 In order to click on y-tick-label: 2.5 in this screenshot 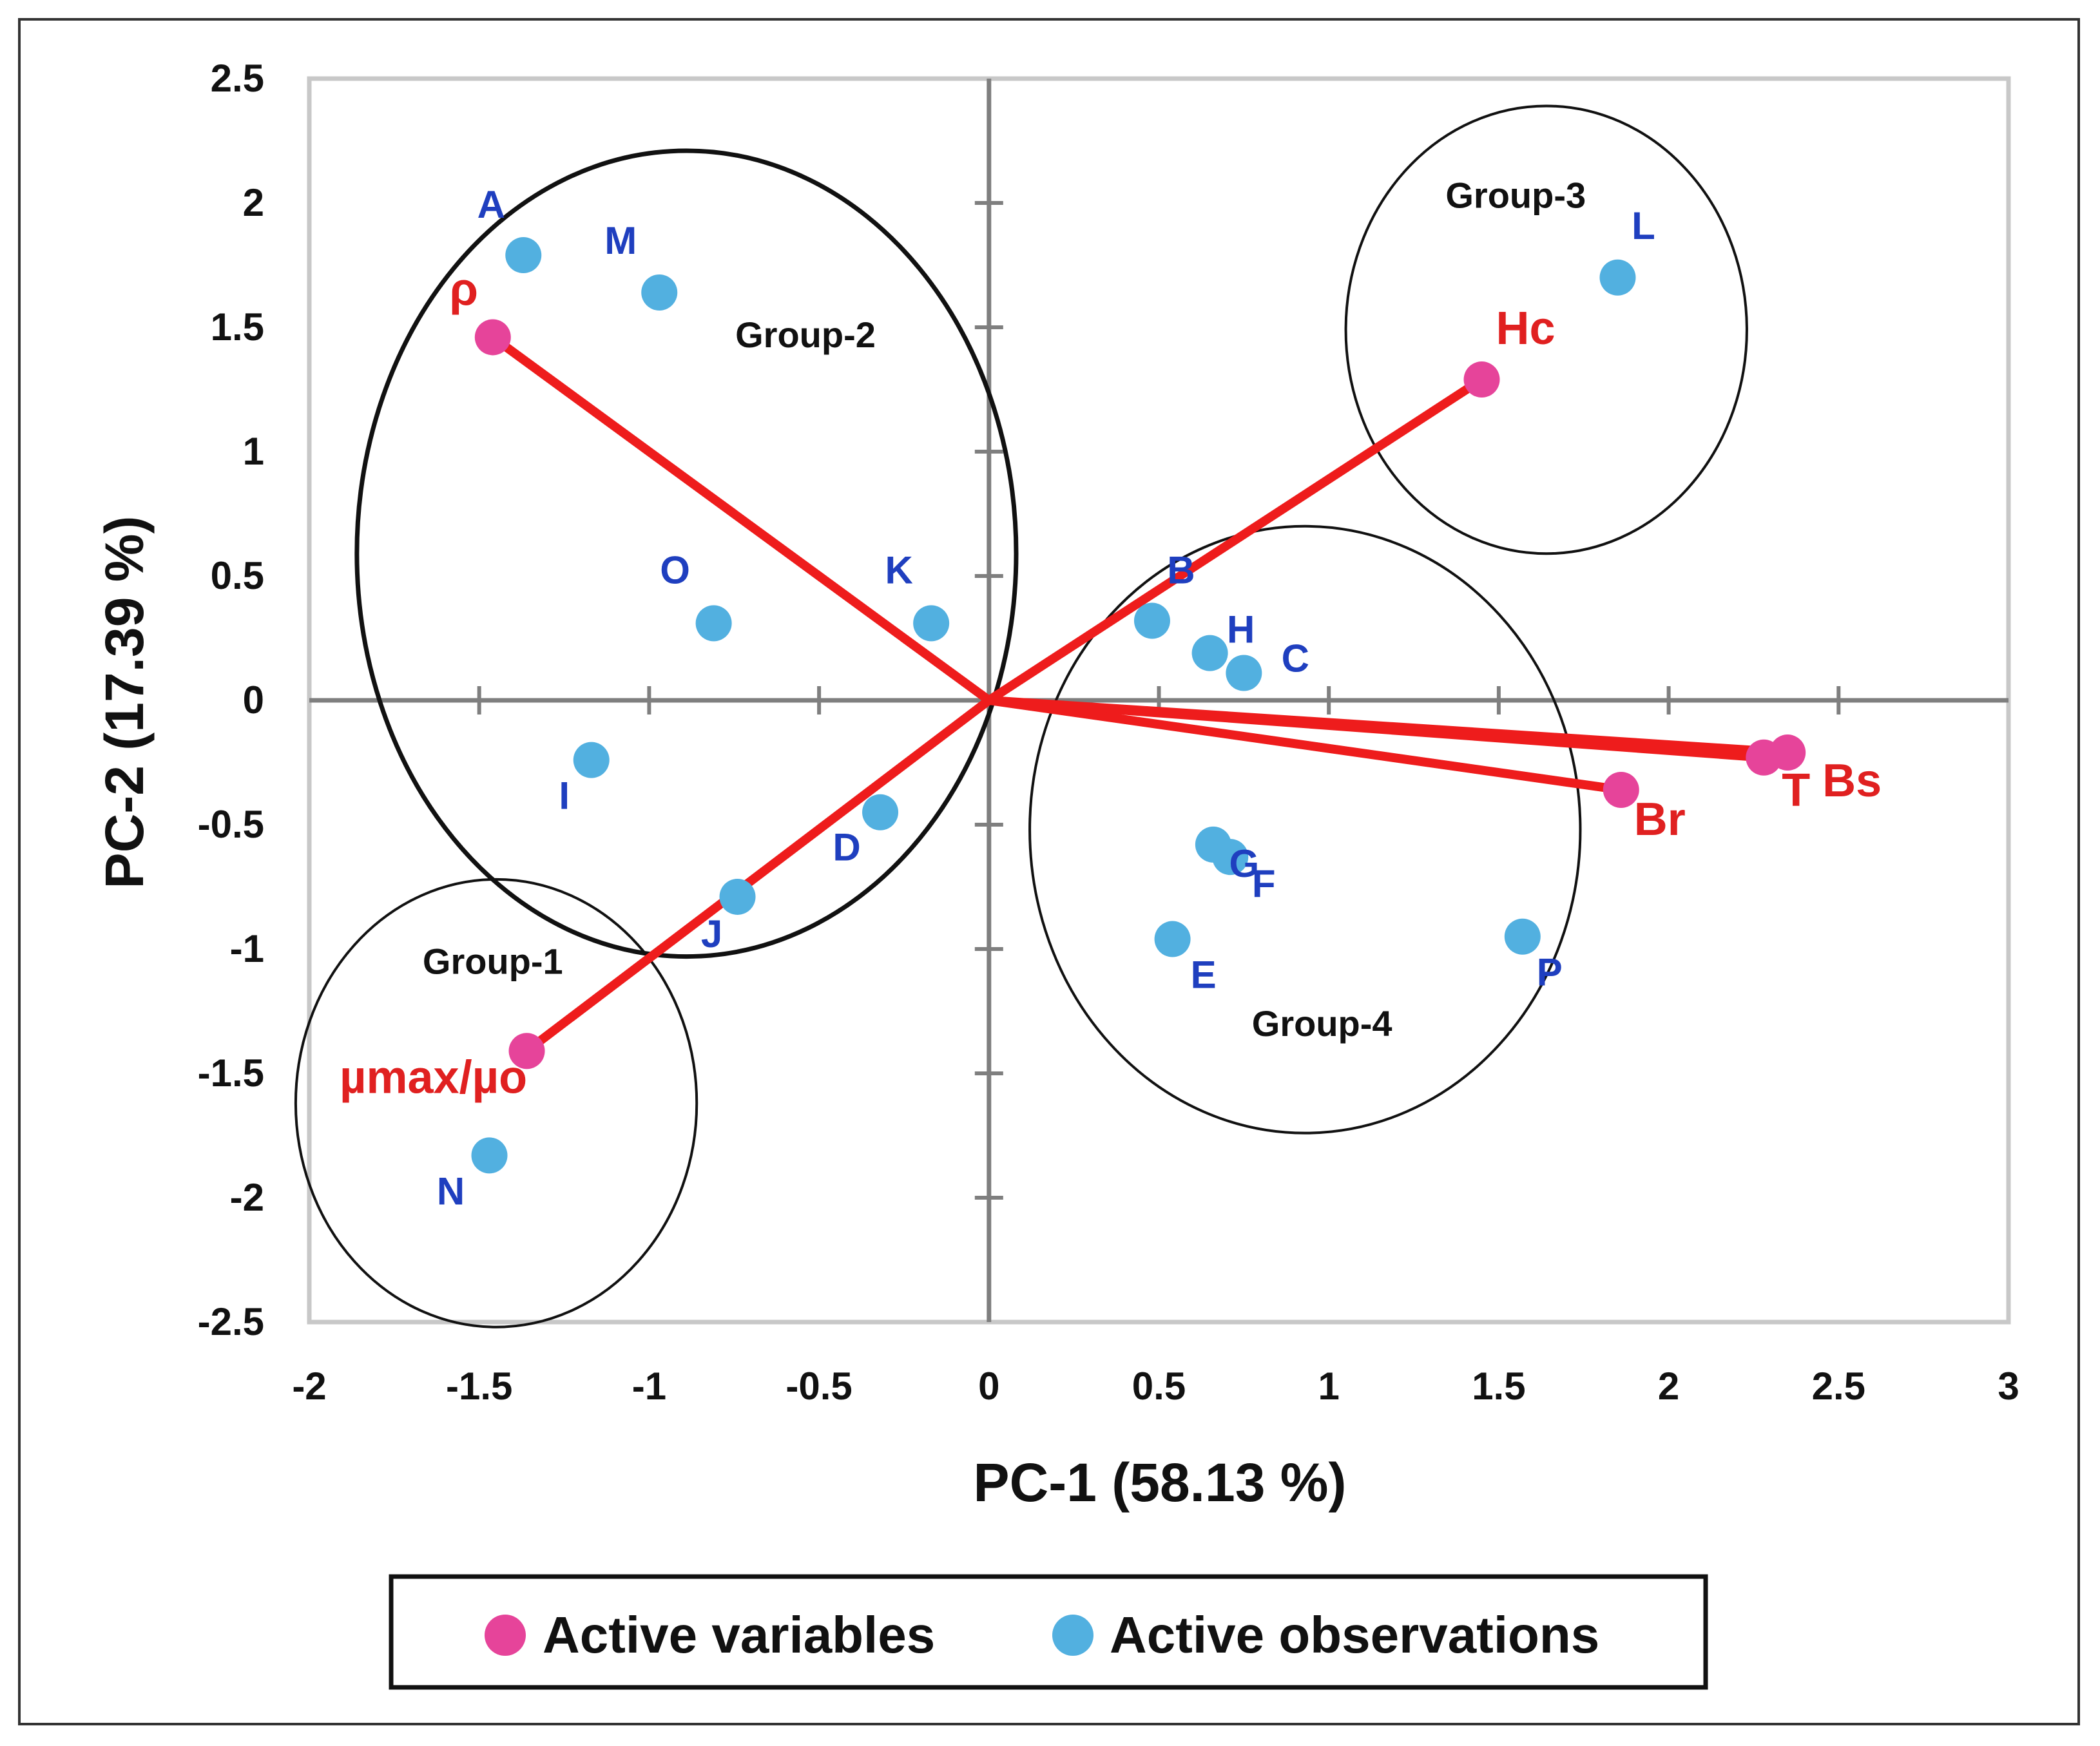, I will do `click(237, 79)`.